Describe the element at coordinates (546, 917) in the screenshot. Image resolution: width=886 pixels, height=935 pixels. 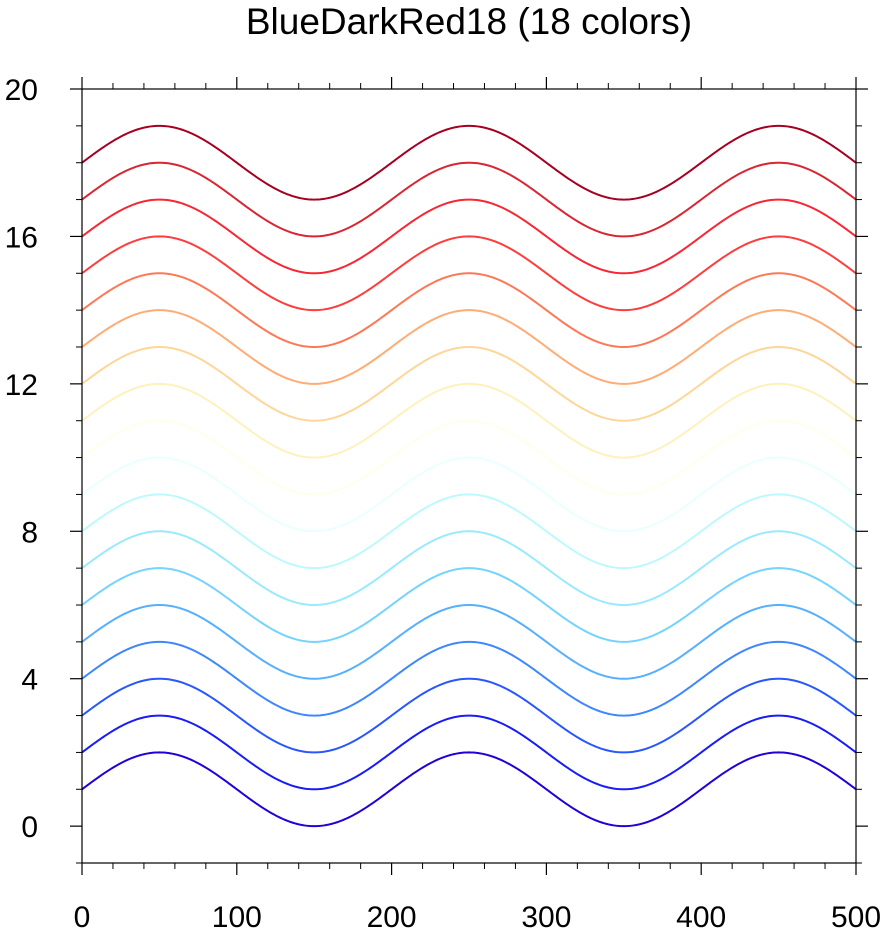
I see `x-tick-label: 300` at that location.